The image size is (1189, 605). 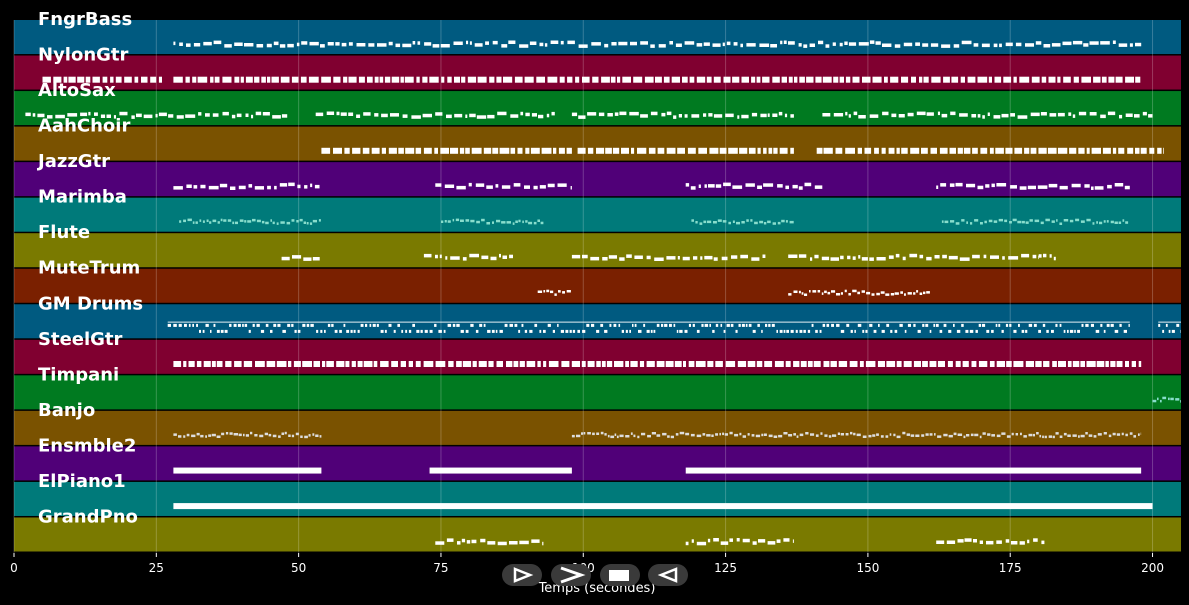 What do you see at coordinates (620, 575) in the screenshot?
I see `stop-button` at bounding box center [620, 575].